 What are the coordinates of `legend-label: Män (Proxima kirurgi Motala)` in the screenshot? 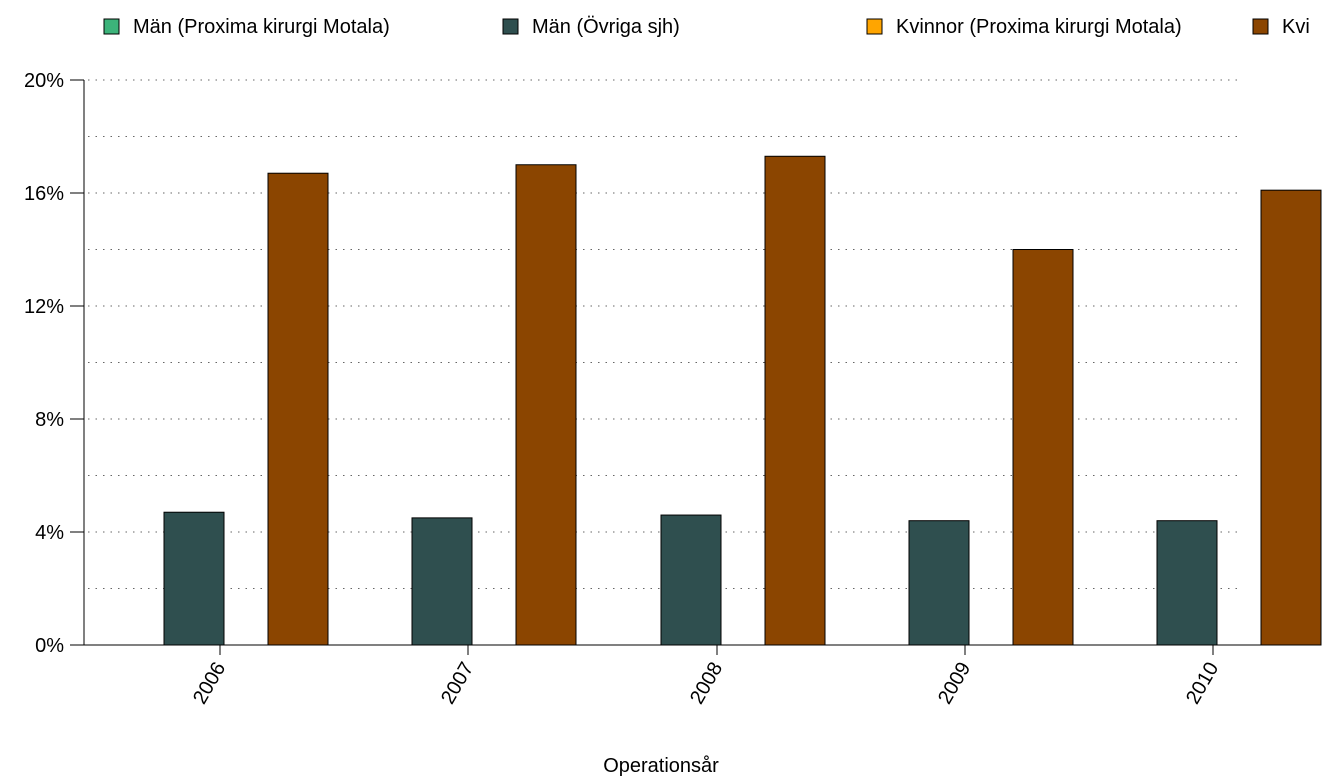 It's located at (261, 27).